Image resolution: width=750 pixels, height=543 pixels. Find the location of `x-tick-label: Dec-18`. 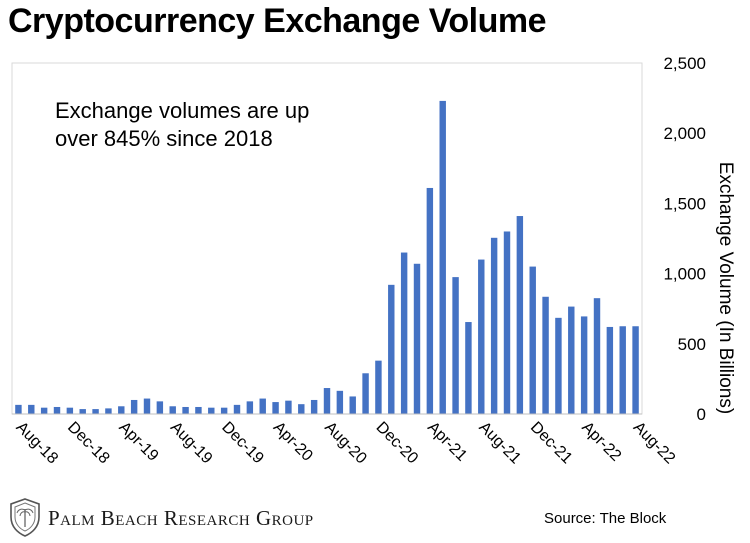

x-tick-label: Dec-18 is located at coordinates (88, 443).